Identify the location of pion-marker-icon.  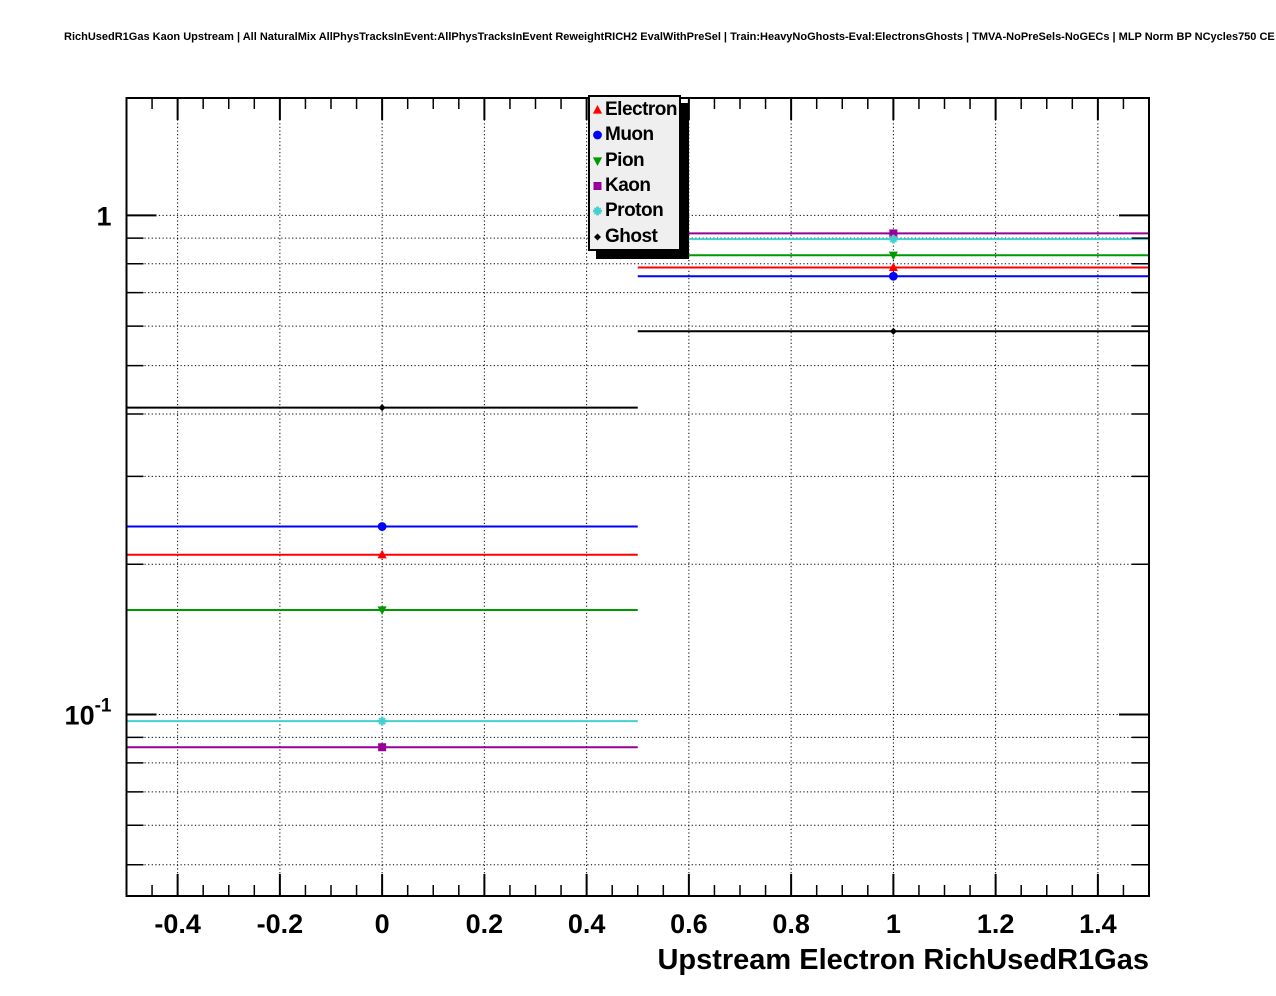
(597, 161).